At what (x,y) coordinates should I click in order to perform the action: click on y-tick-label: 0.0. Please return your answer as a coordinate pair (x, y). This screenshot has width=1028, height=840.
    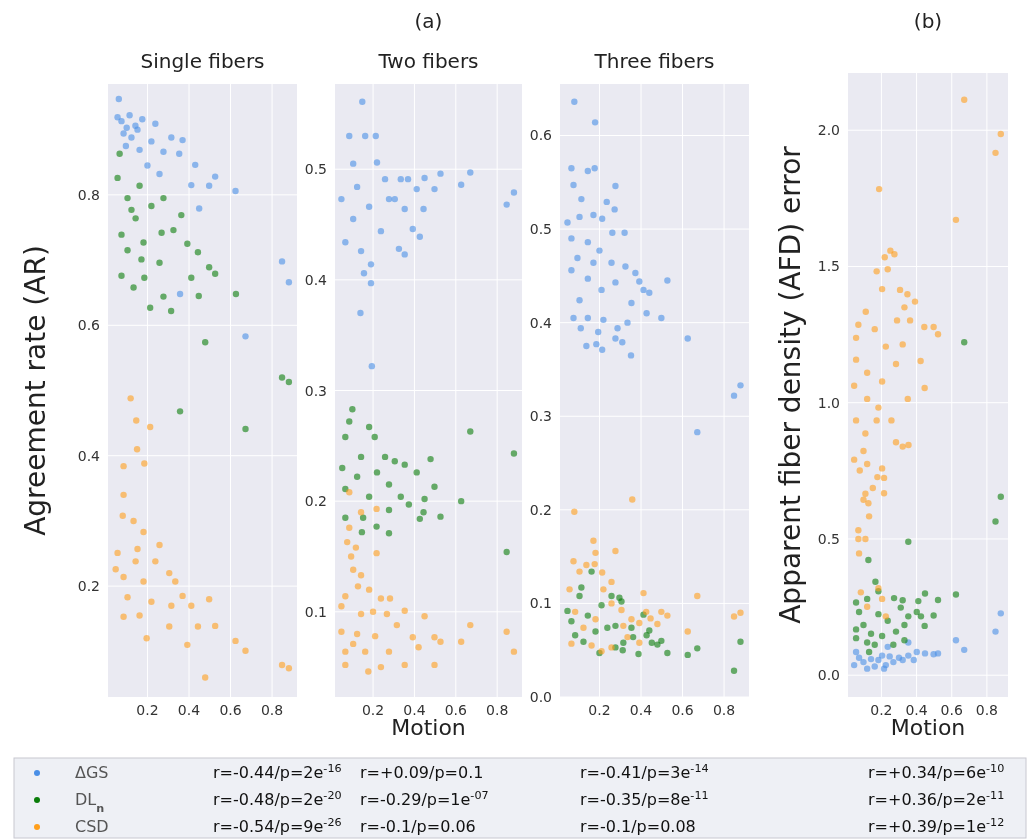
    Looking at the image, I should click on (540, 697).